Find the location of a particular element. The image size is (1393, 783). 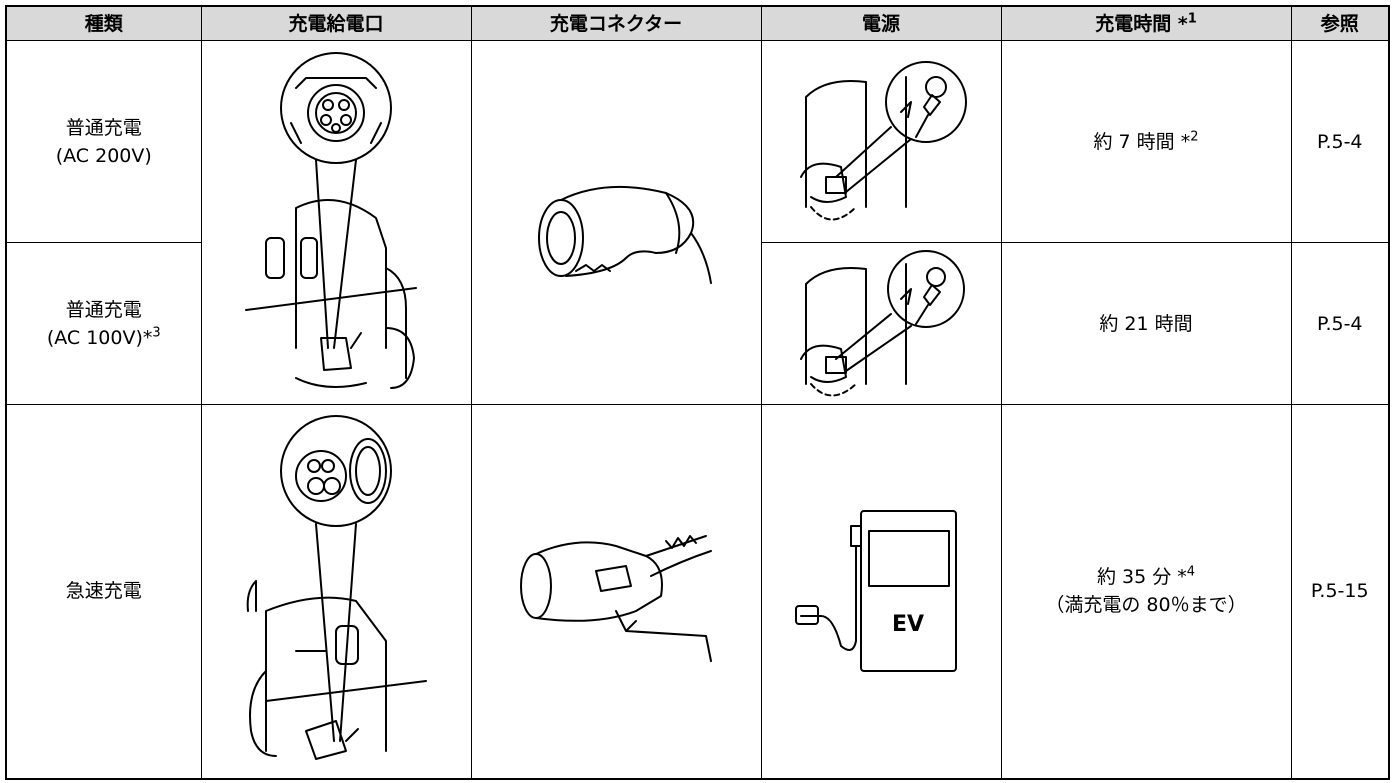

ref-text: P.5-15 is located at coordinates (1339, 591).